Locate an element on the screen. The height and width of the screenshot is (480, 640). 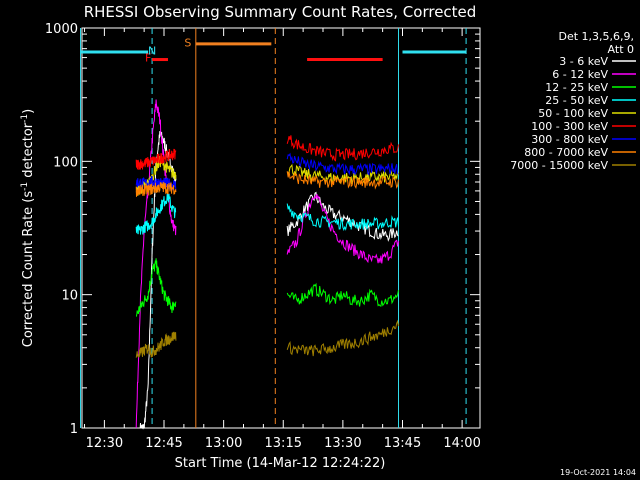
y-axis-label-main: Corrected Count Rate (s is located at coordinates (28, 269).